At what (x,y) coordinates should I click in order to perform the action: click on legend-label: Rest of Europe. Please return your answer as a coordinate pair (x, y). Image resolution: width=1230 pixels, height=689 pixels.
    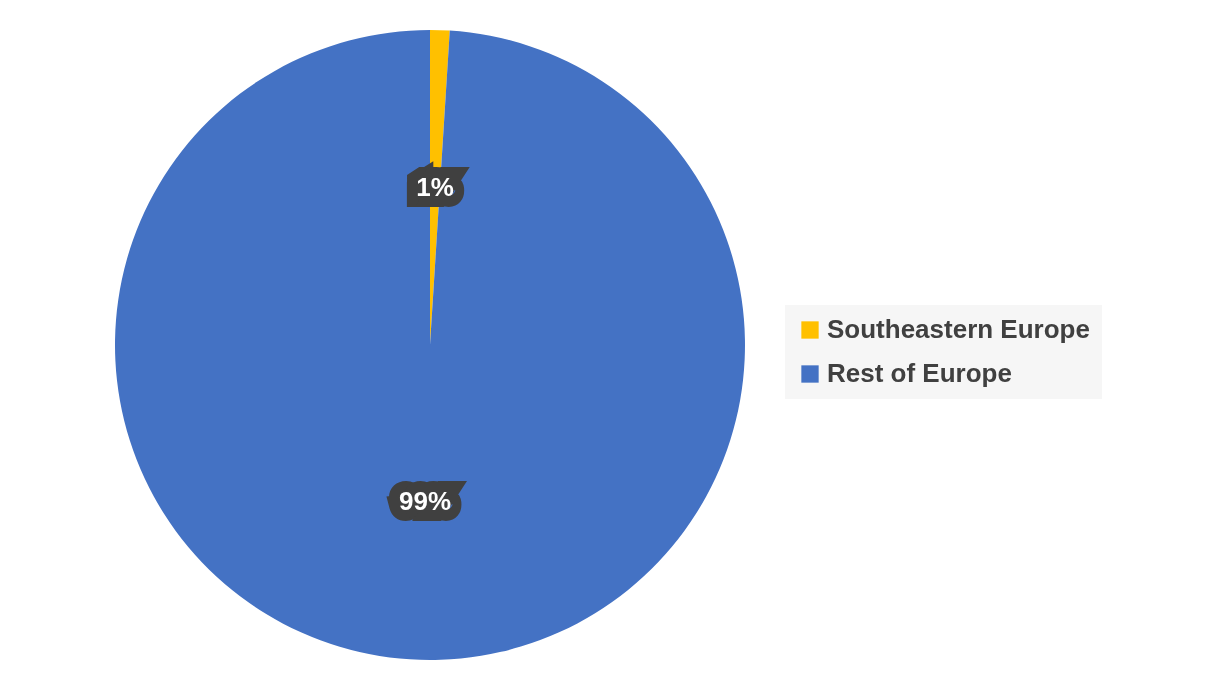
    Looking at the image, I should click on (919, 373).